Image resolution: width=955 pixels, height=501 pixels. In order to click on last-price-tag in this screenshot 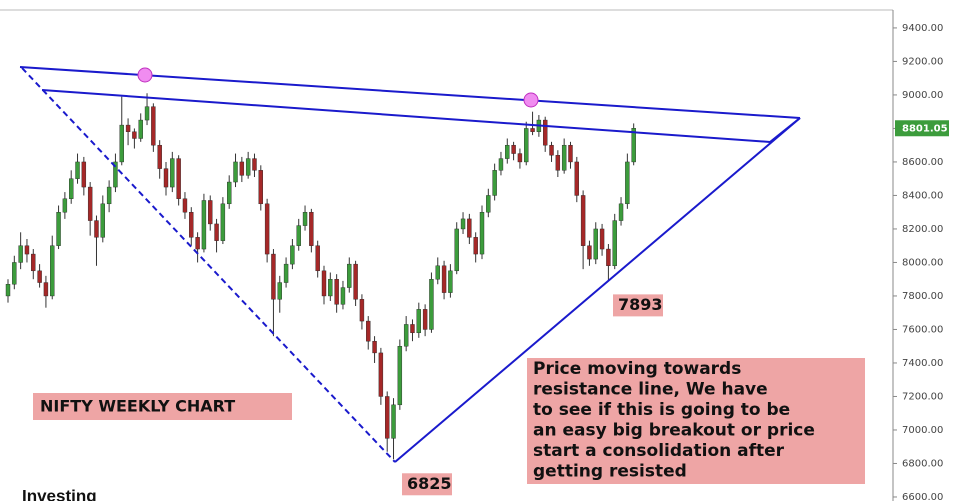, I will do `click(922, 128)`.